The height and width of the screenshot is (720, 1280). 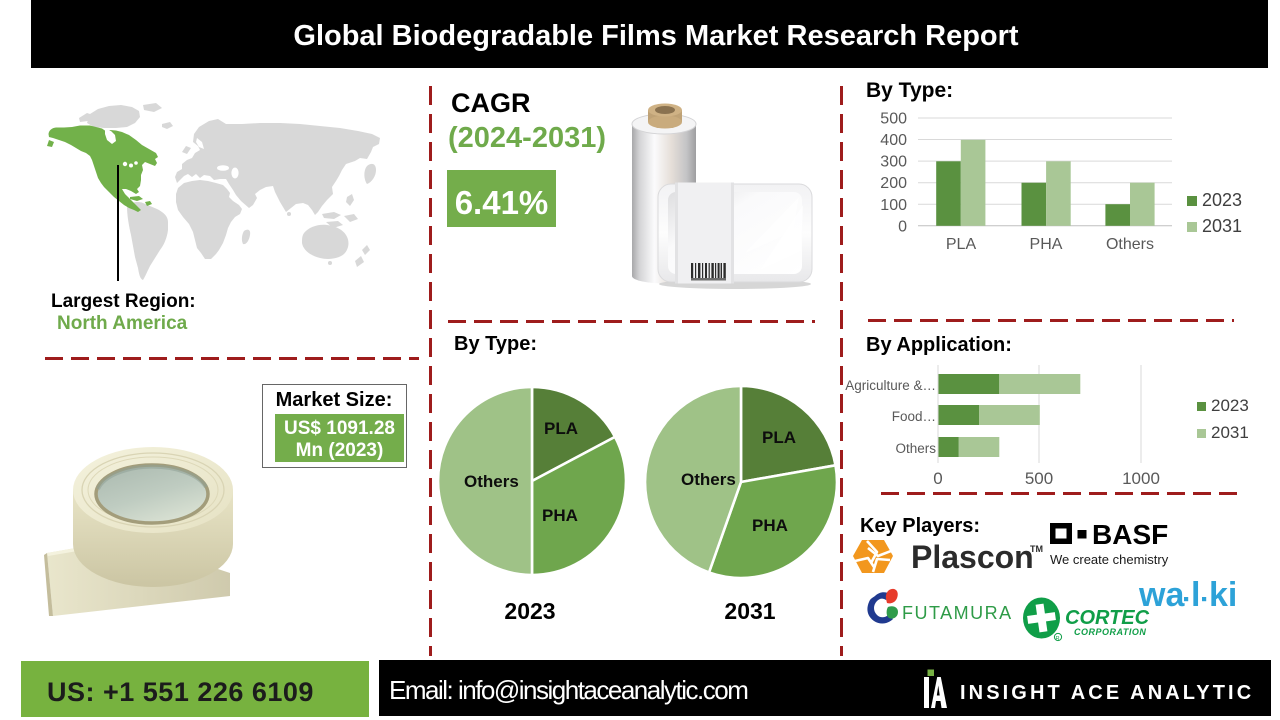 What do you see at coordinates (1107, 618) in the screenshot?
I see `svg-text: CORTEC` at bounding box center [1107, 618].